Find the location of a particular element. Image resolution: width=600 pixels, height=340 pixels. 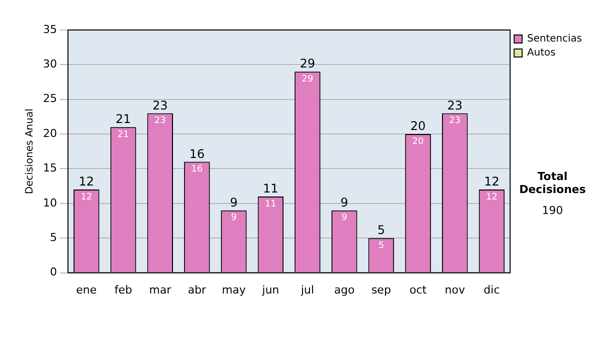

y-tick-label: 15 is located at coordinates (49, 168).